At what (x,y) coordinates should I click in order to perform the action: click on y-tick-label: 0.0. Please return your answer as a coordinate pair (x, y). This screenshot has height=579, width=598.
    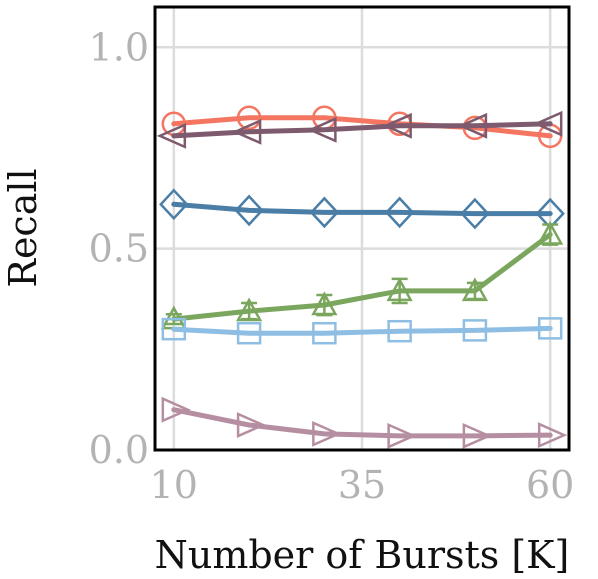
    Looking at the image, I should click on (119, 450).